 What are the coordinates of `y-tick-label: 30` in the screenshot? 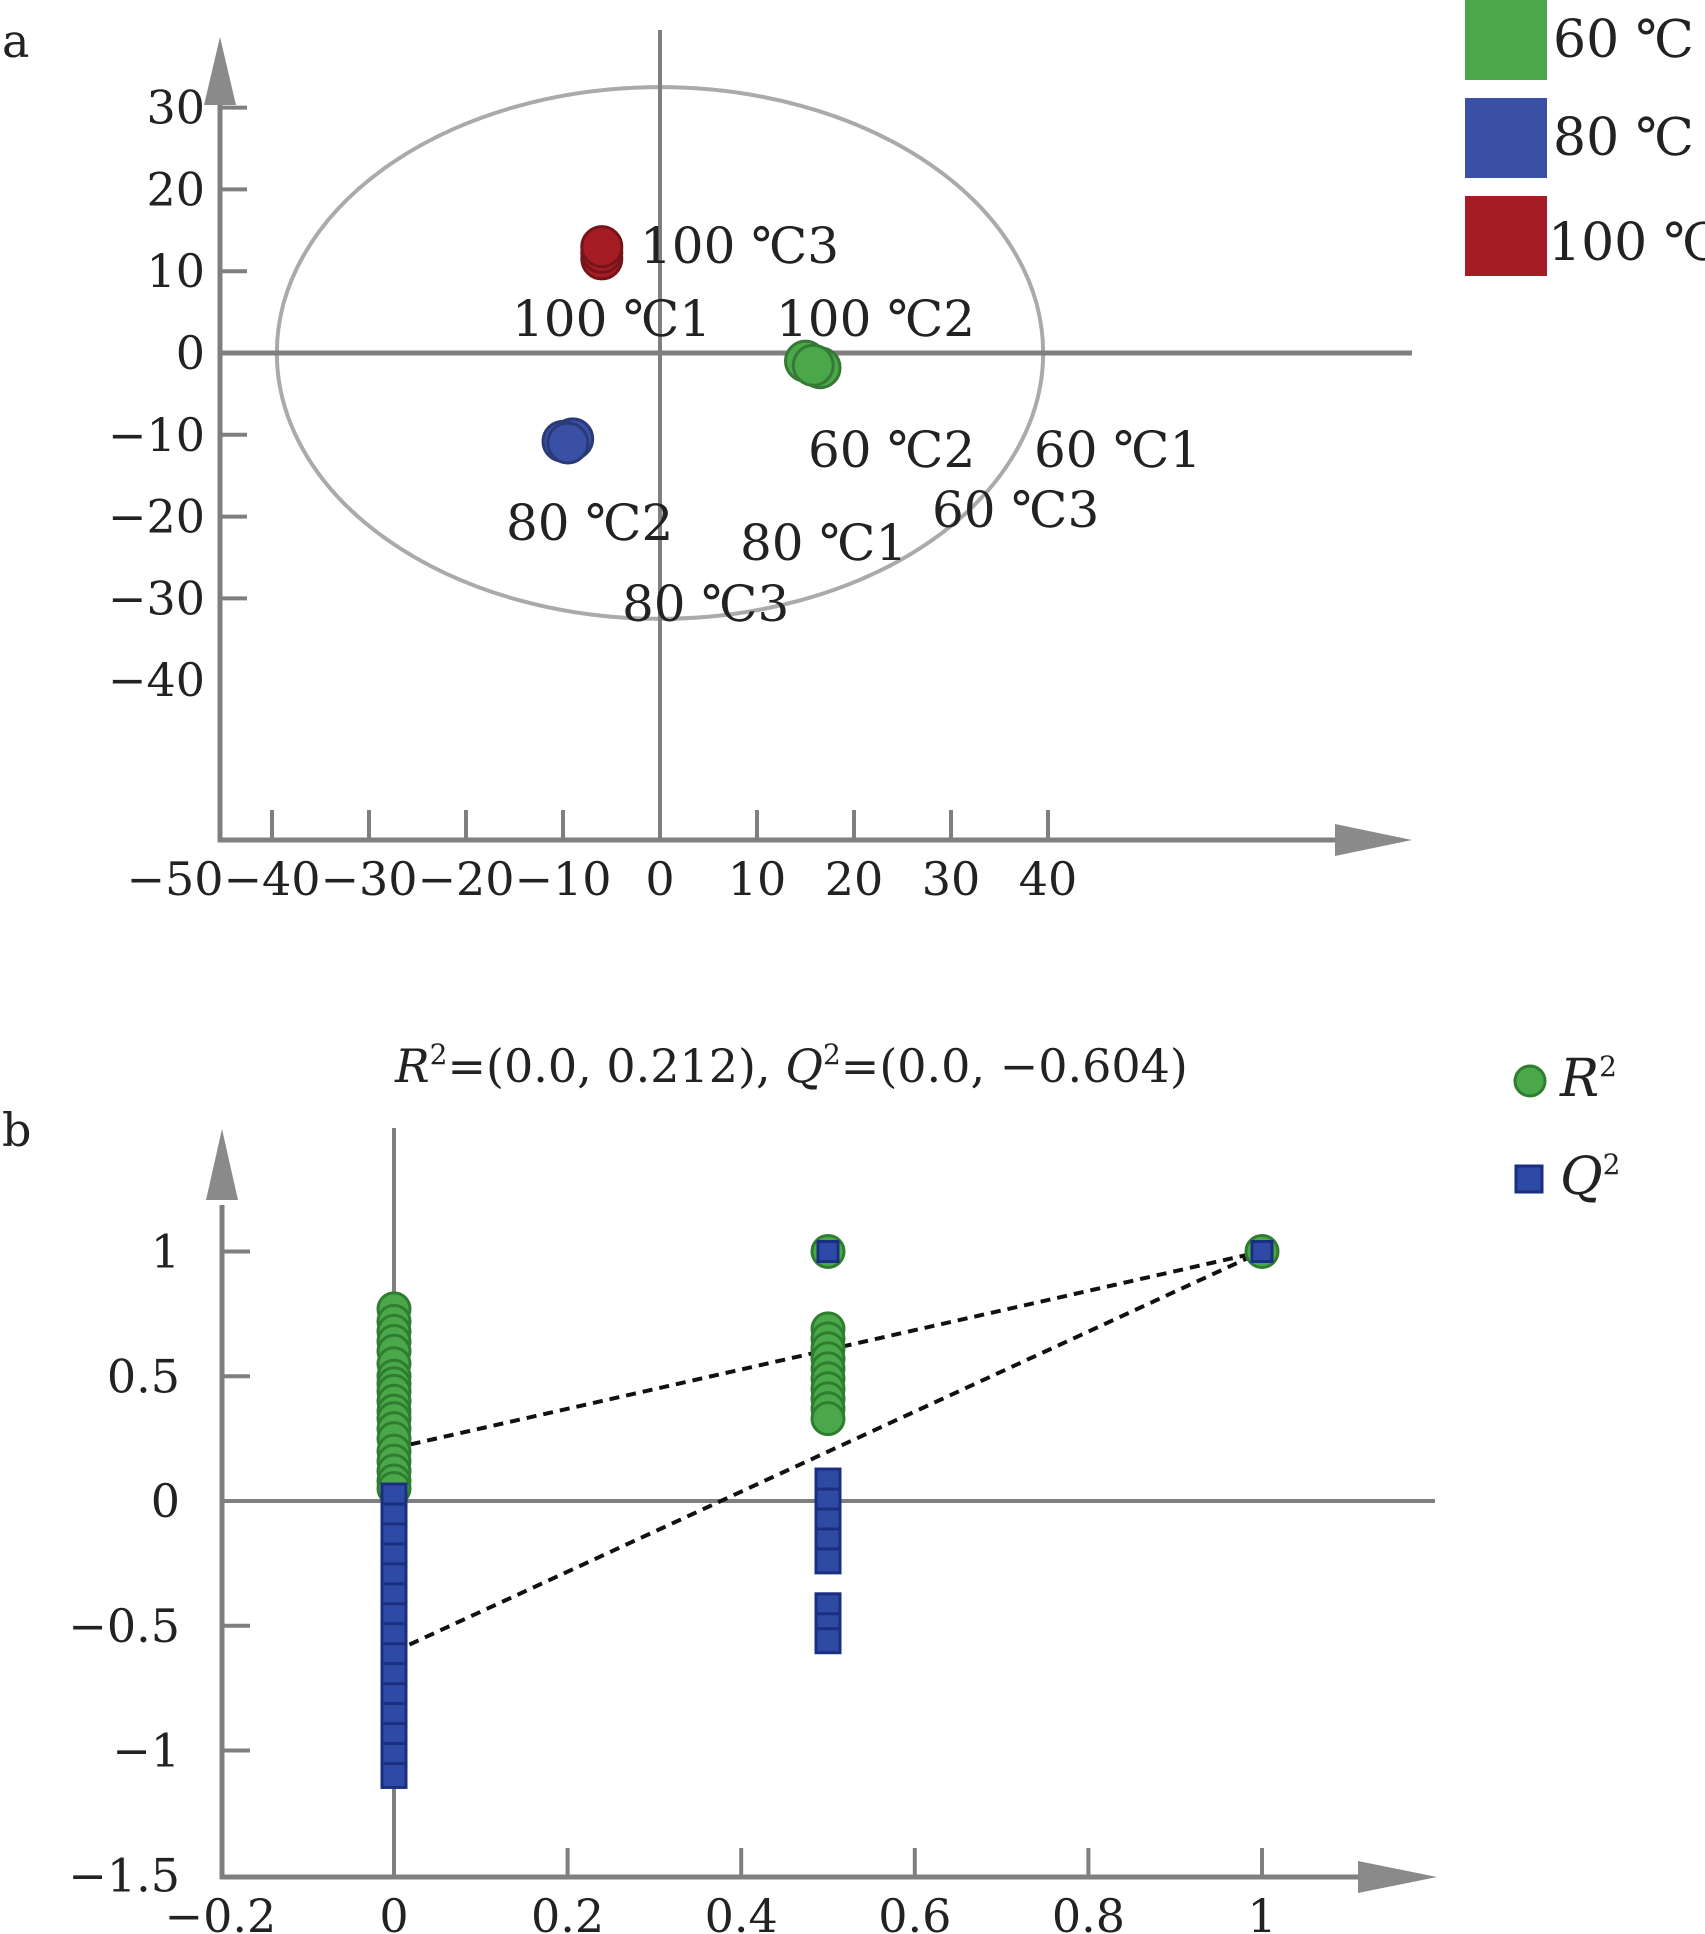 It's located at (175, 108).